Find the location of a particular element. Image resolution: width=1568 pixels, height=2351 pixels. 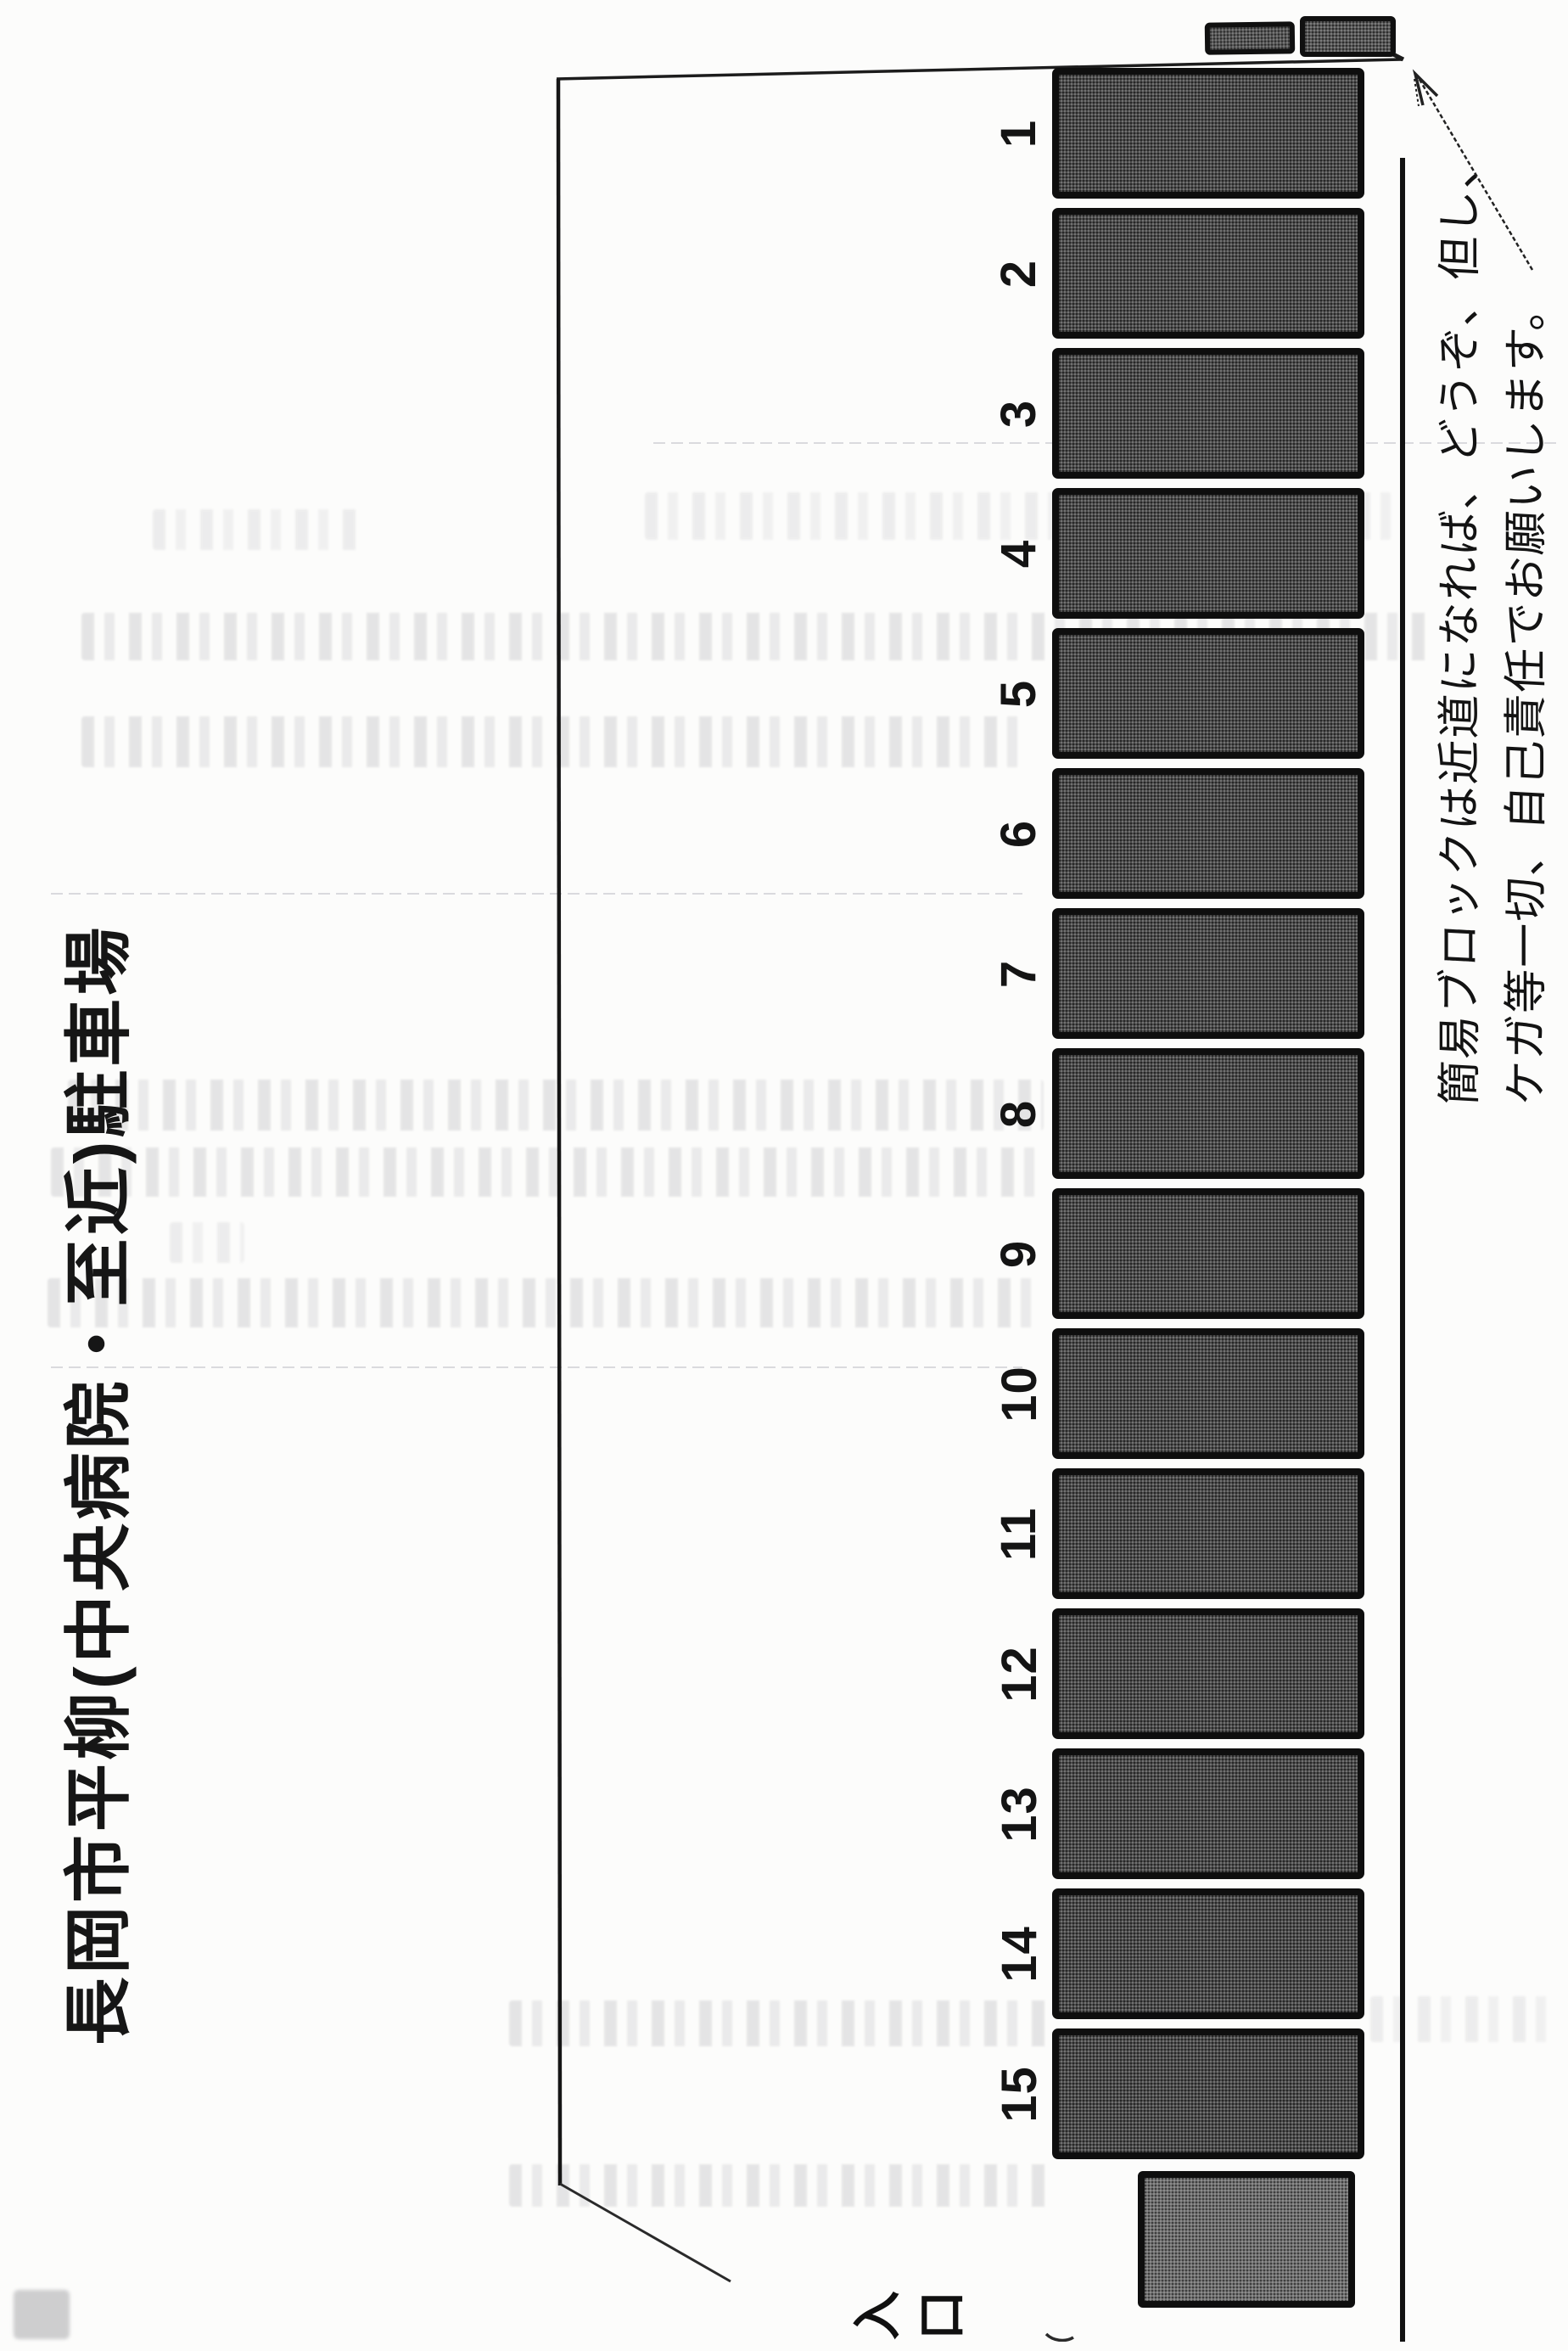

stall-number: 3 is located at coordinates (1019, 414).